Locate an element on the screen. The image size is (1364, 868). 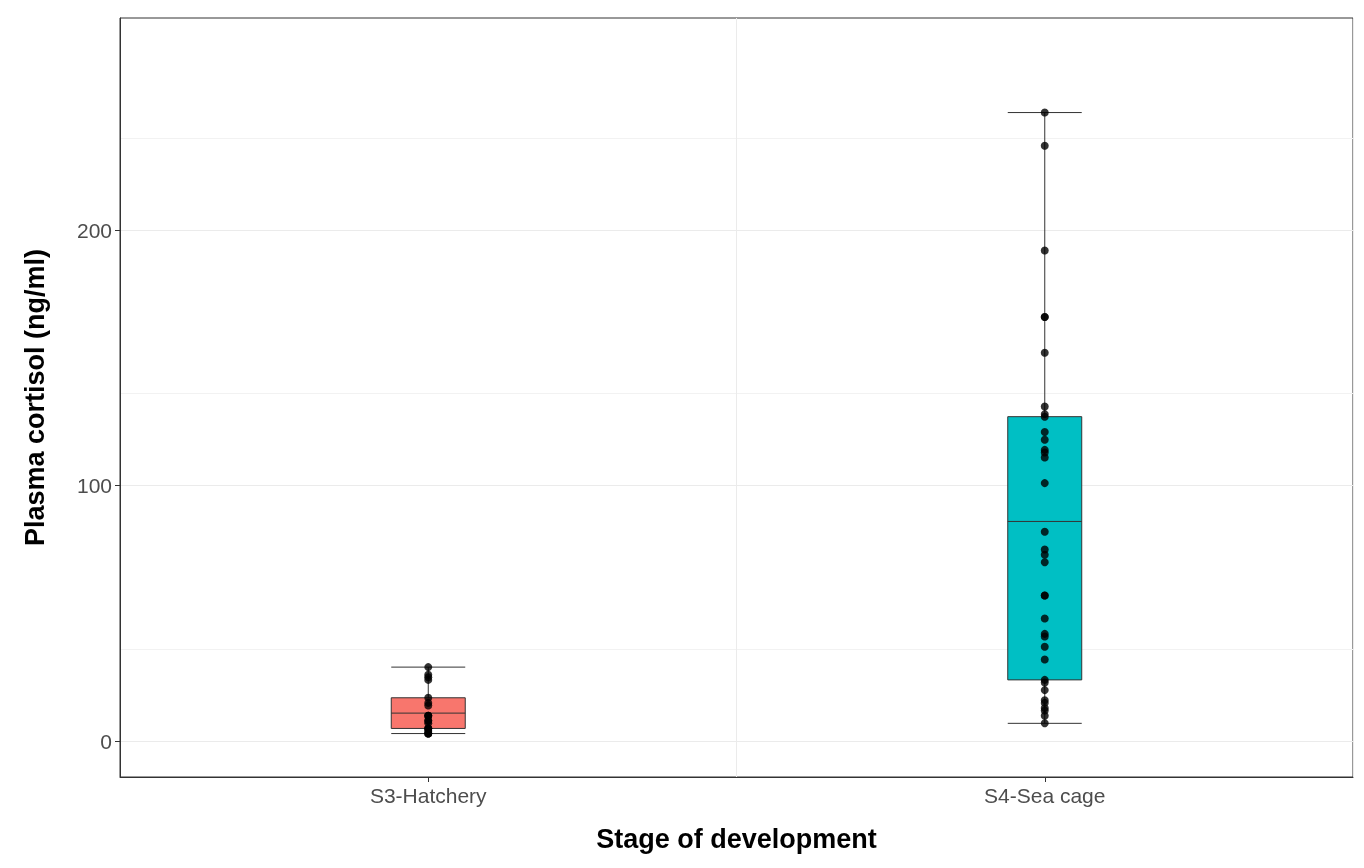
y-tick-label: 200 is located at coordinates (94, 230).